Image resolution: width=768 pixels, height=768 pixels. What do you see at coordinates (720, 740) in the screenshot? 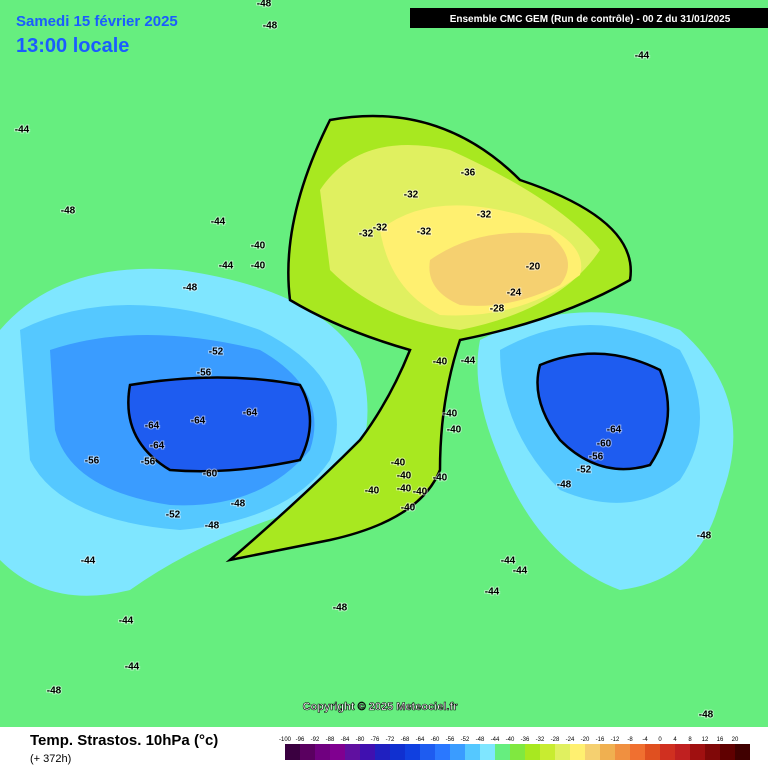
I see `scale-label: 16` at bounding box center [720, 740].